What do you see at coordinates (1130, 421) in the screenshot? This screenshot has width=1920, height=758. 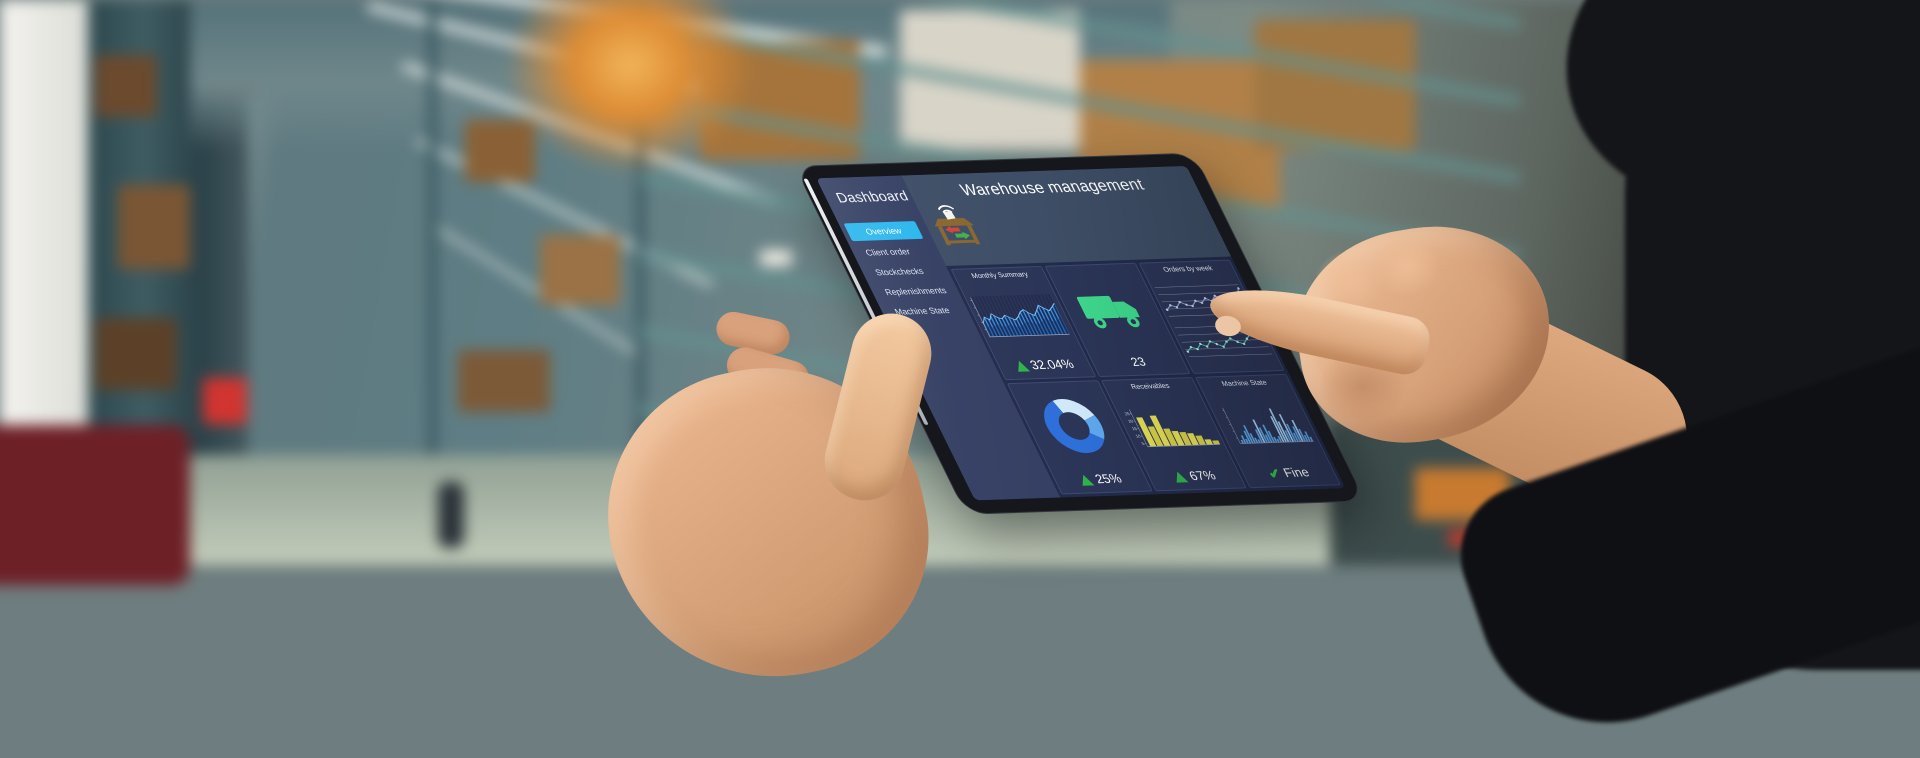 I see `svg-text: 20` at bounding box center [1130, 421].